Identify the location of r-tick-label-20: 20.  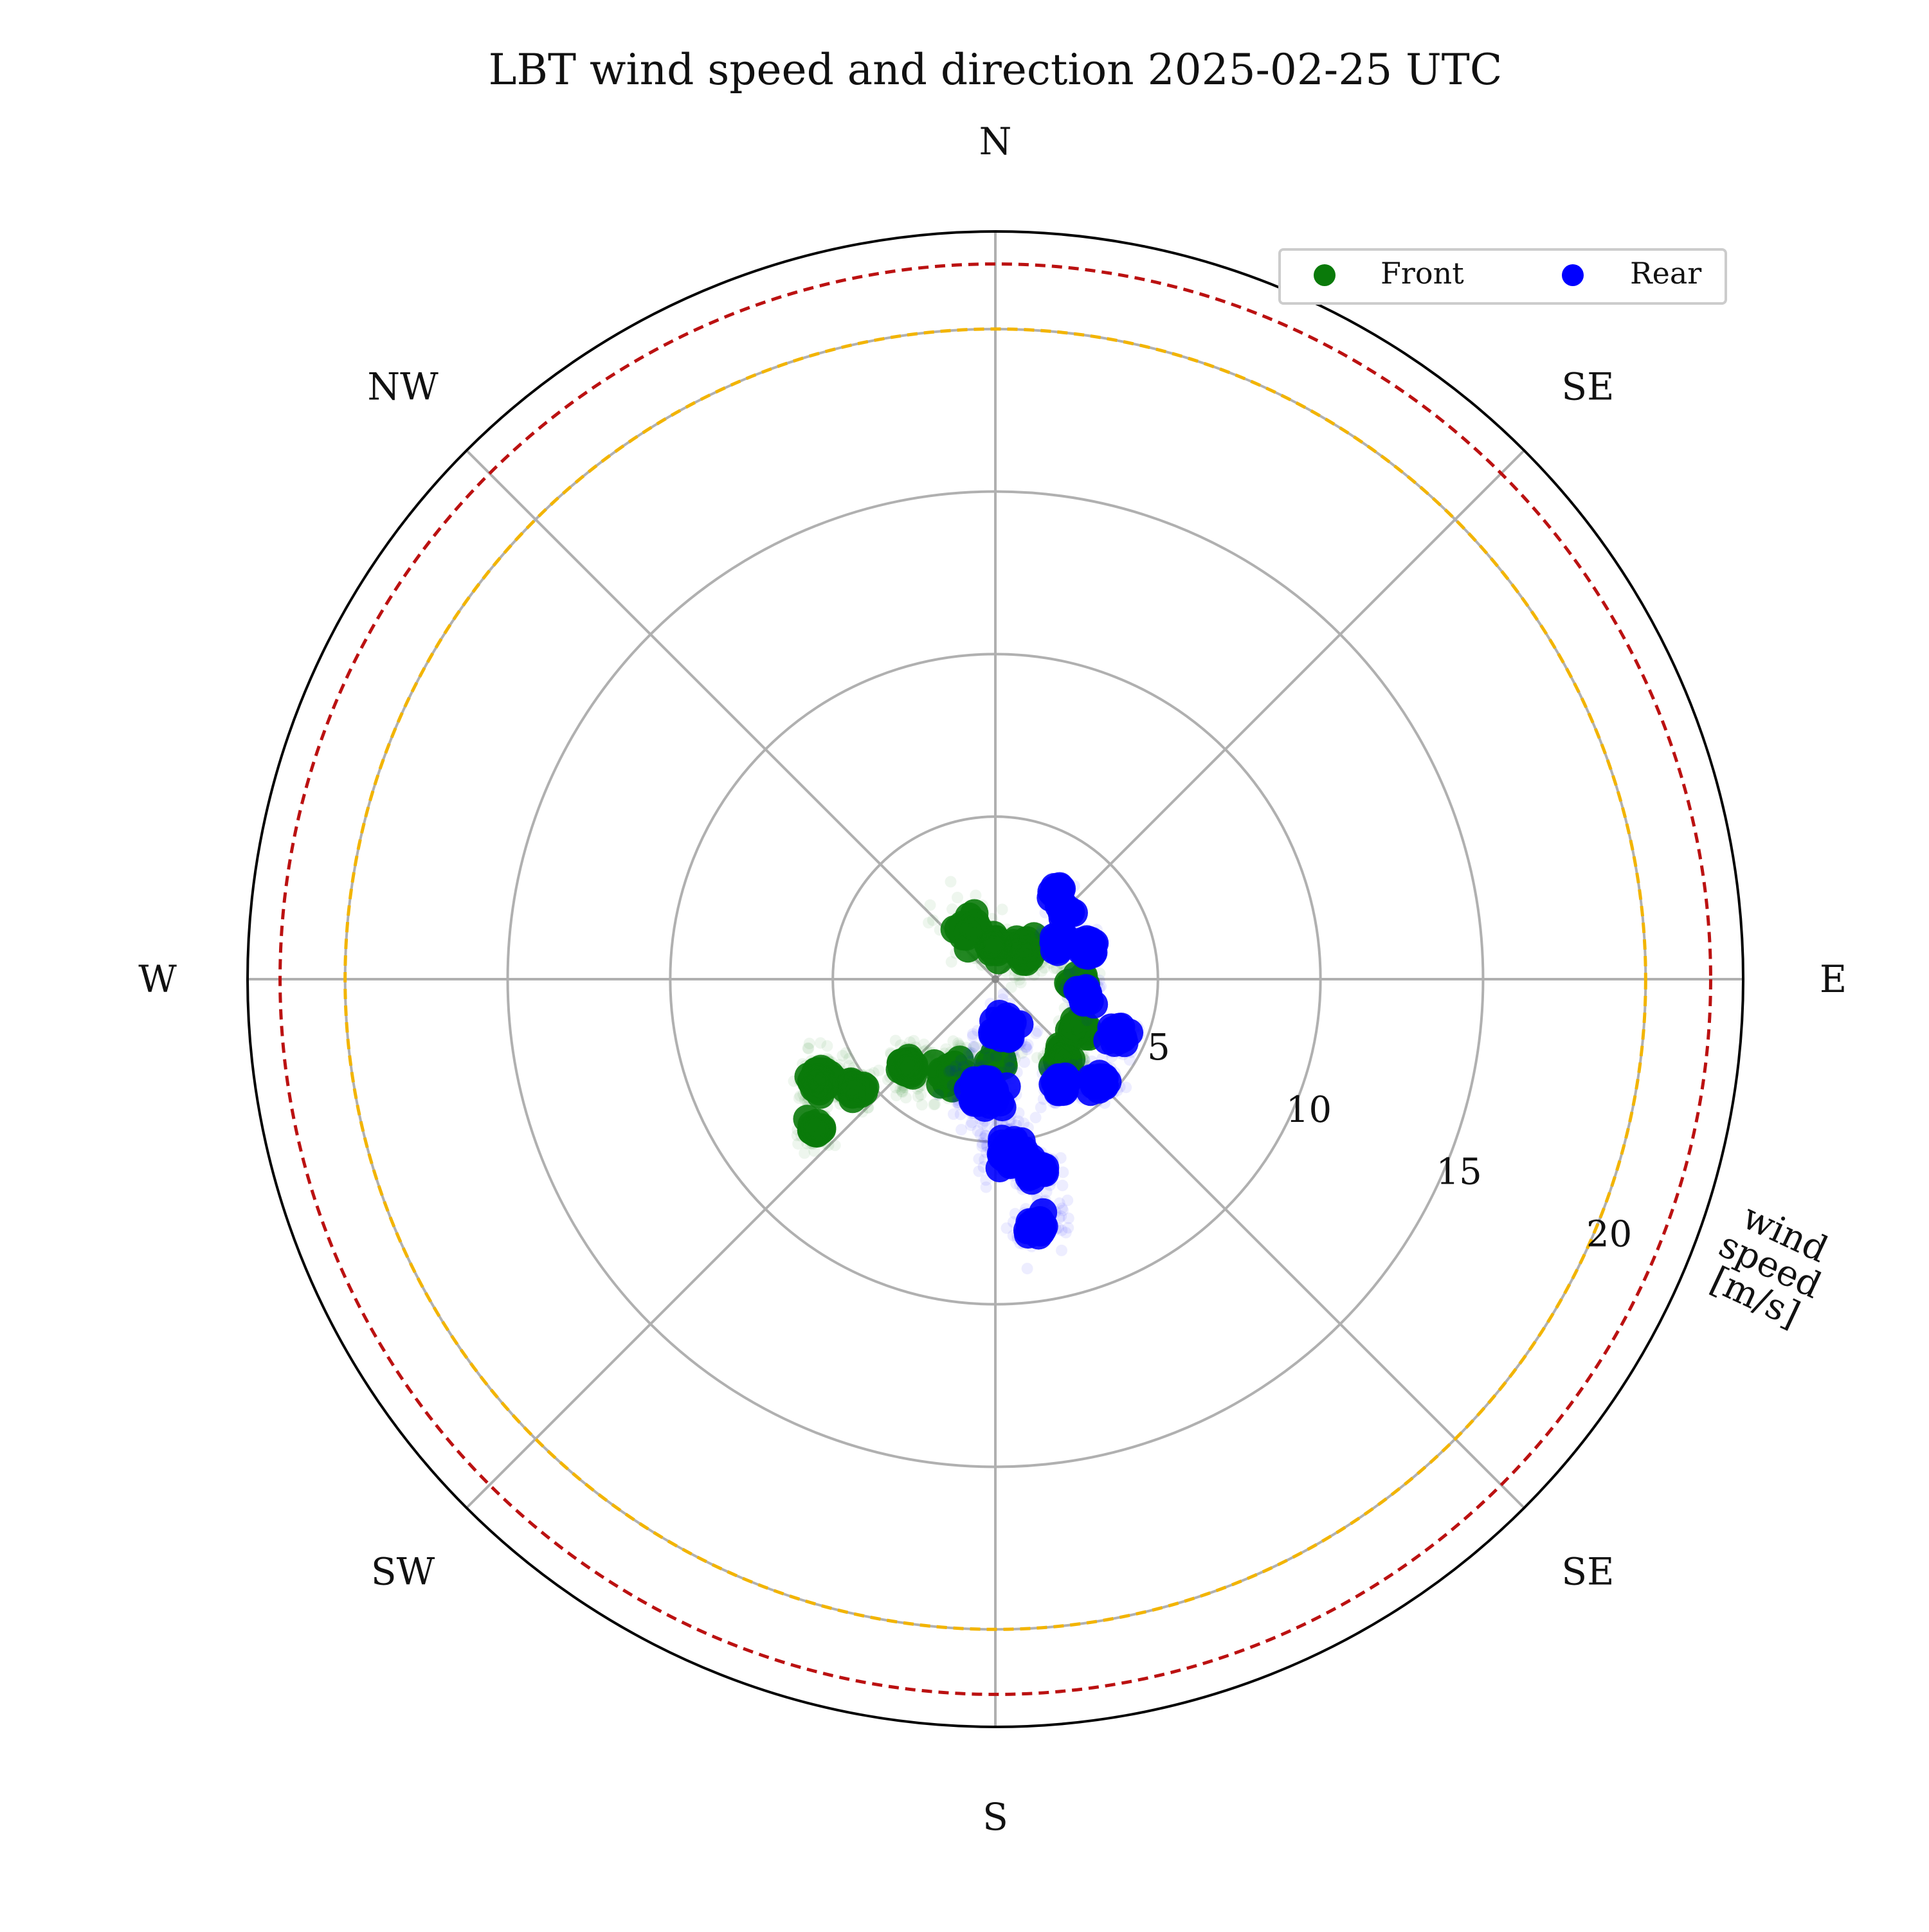
(1609, 1234).